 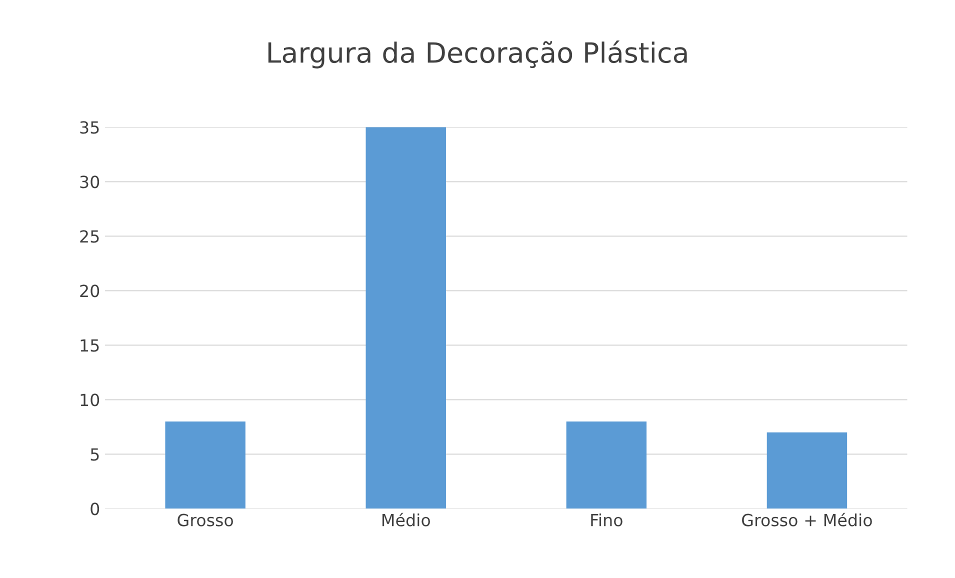 I want to click on y-tick-label: 30, so click(x=90, y=182).